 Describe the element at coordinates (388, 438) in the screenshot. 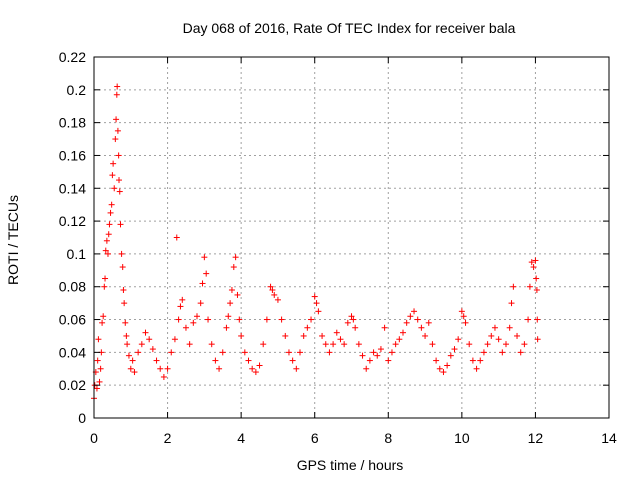

I see `x-tick-label: 8` at that location.